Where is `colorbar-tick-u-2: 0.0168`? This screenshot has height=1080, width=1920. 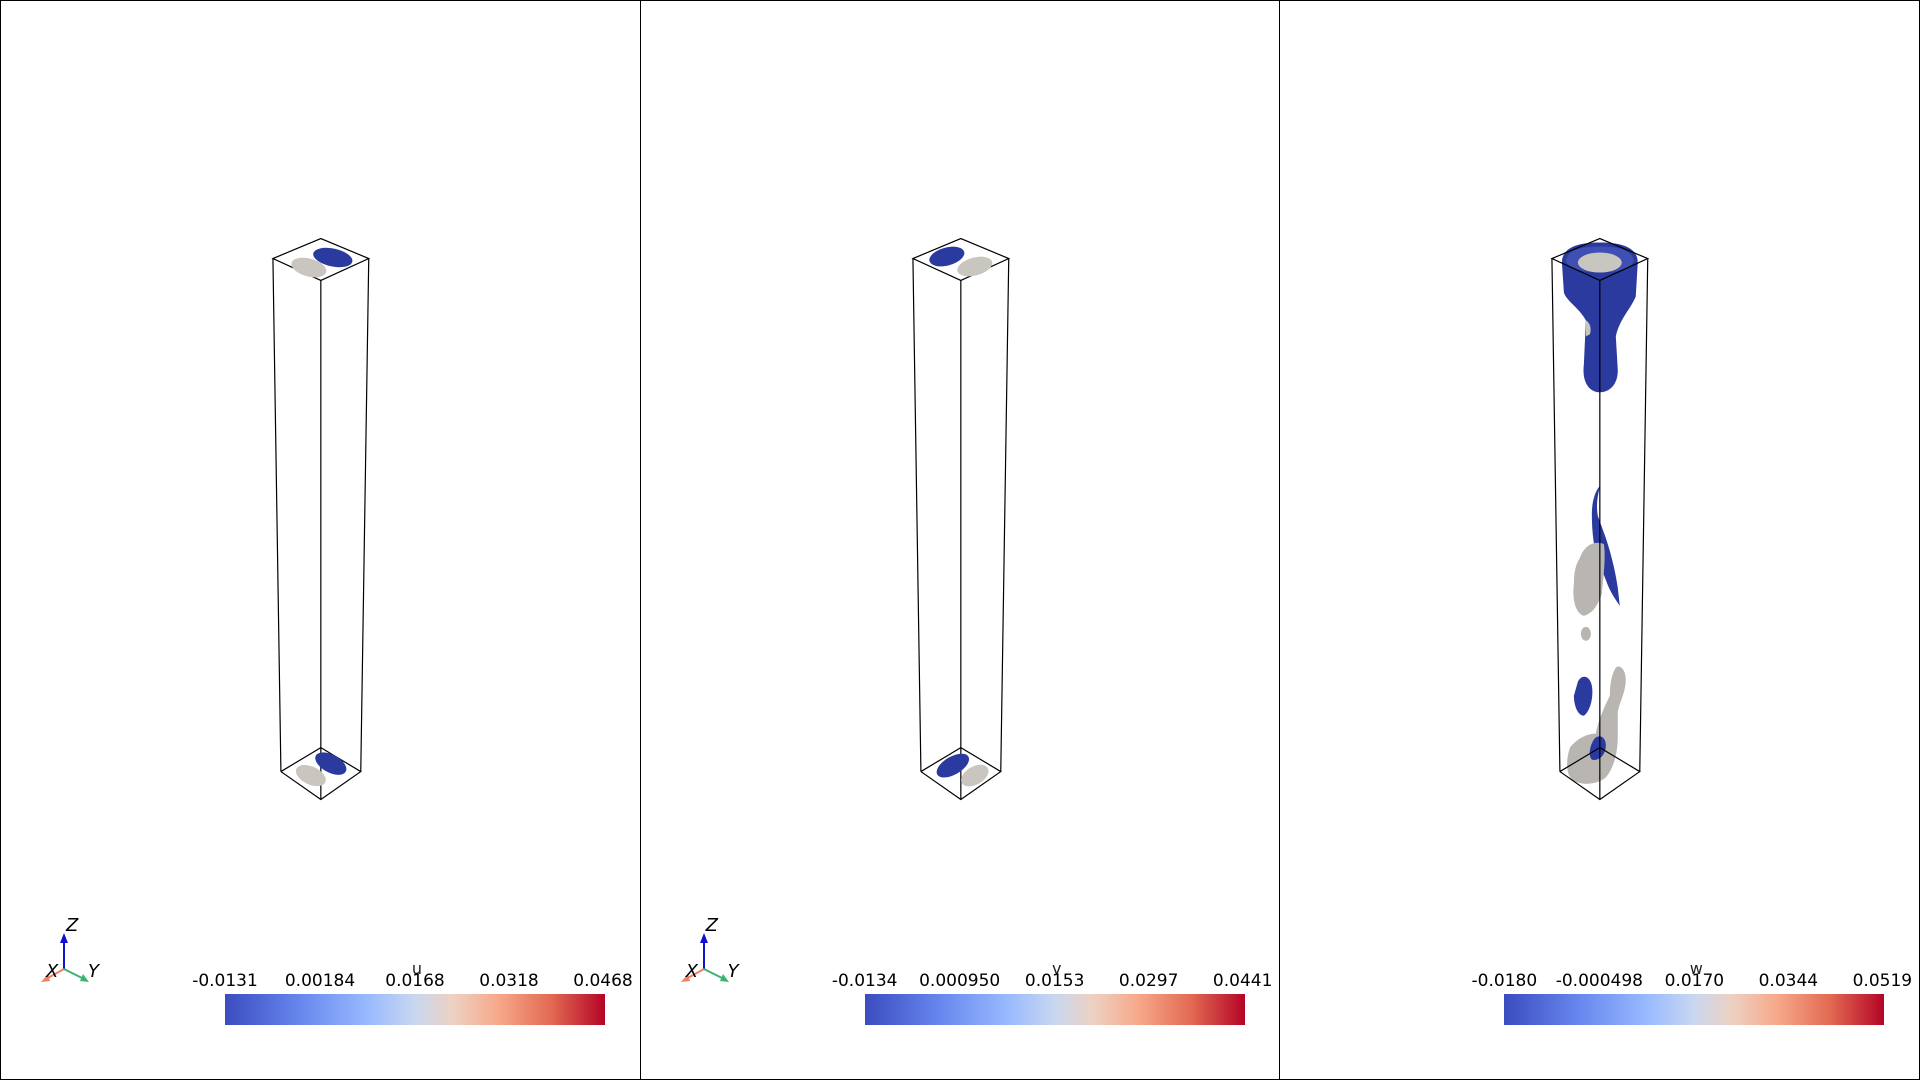 colorbar-tick-u-2: 0.0168 is located at coordinates (415, 981).